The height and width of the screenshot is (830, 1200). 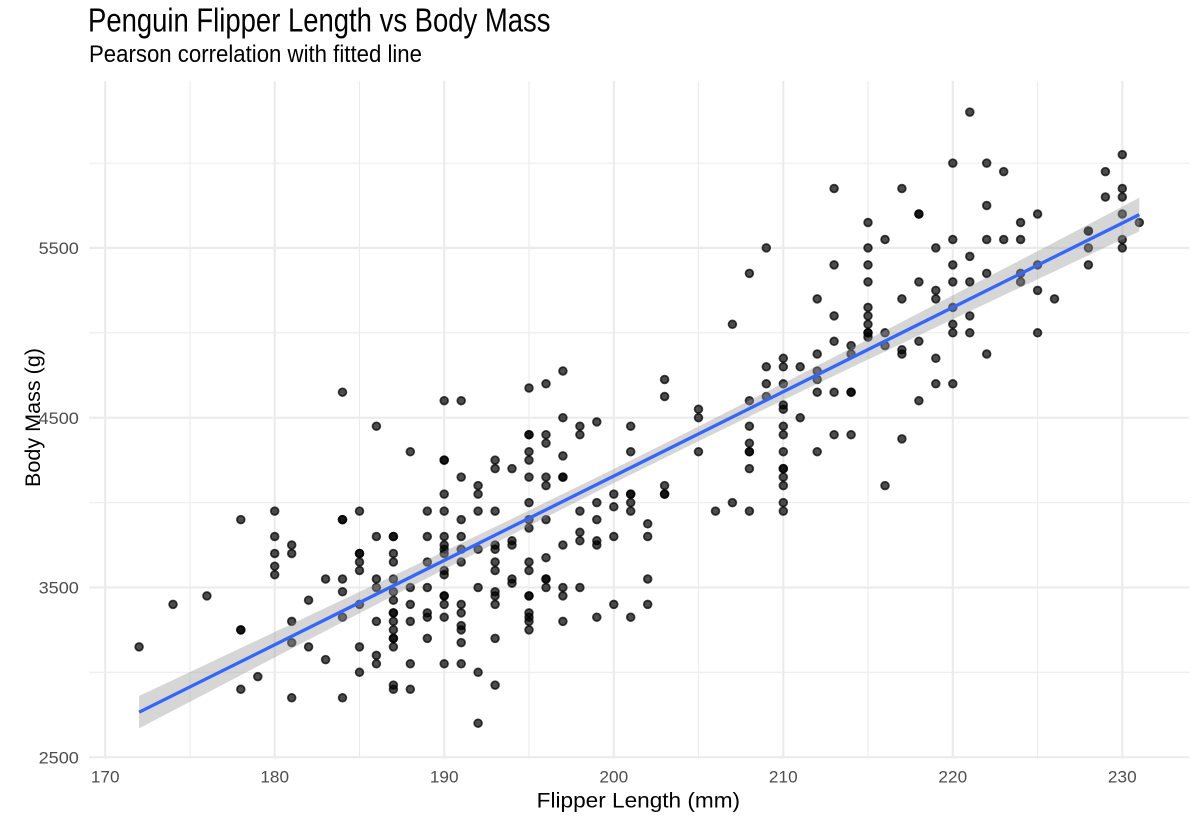 What do you see at coordinates (59, 248) in the screenshot?
I see `svg-text: 5500` at bounding box center [59, 248].